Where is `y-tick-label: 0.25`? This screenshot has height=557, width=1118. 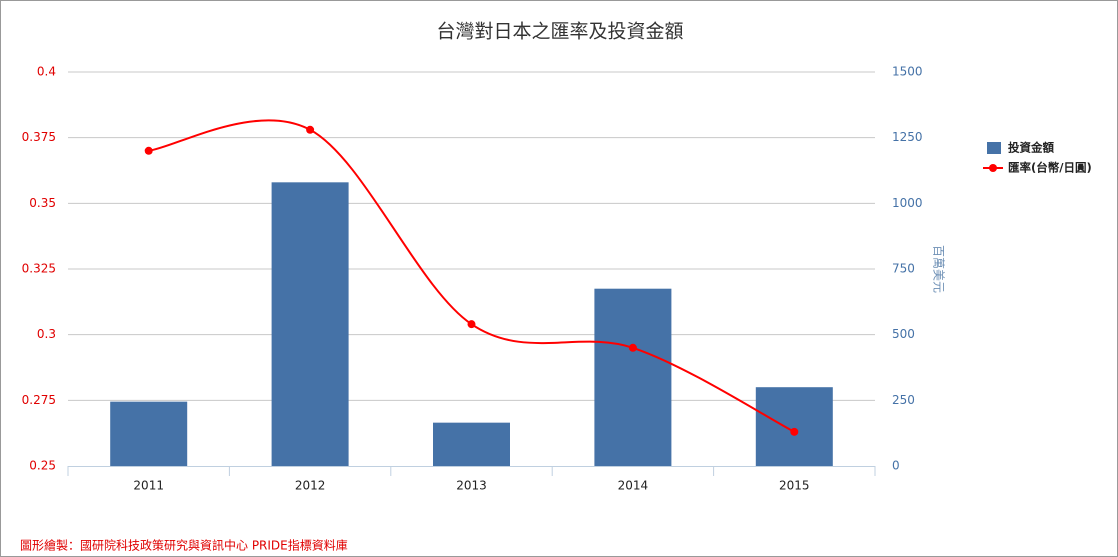
y-tick-label: 0.25 is located at coordinates (42, 466).